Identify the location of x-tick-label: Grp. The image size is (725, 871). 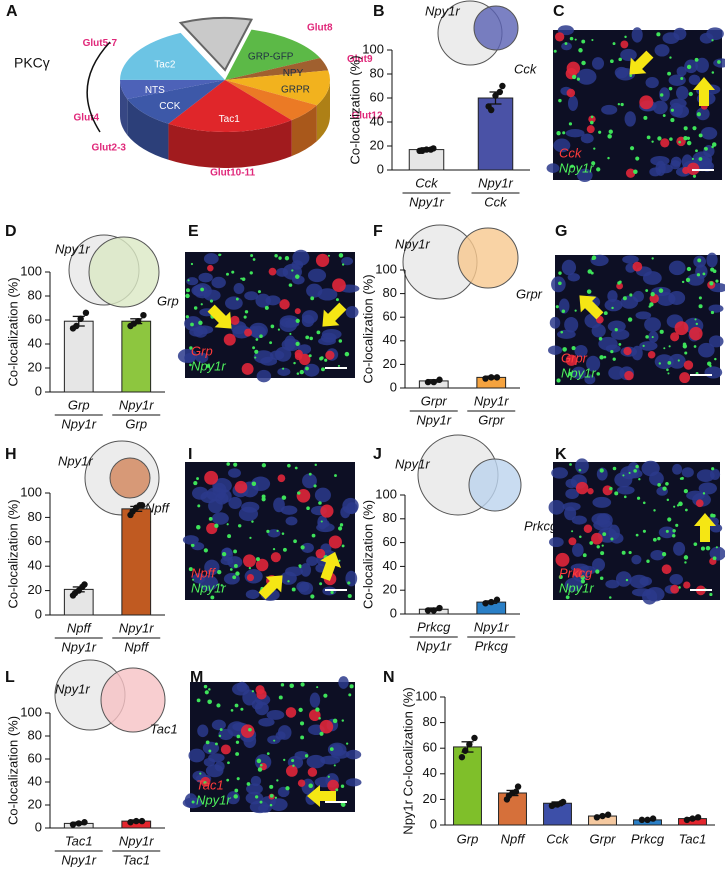
(136, 423).